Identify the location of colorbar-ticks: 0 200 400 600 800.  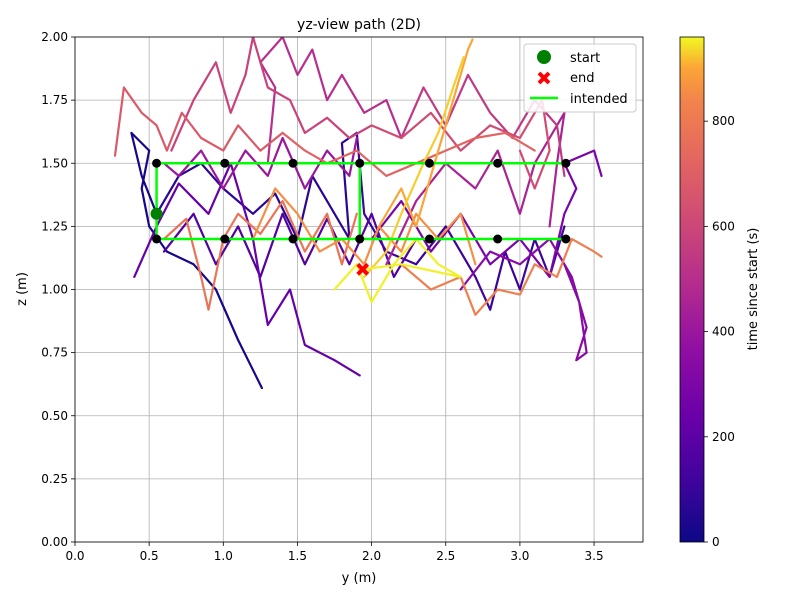
(719, 331).